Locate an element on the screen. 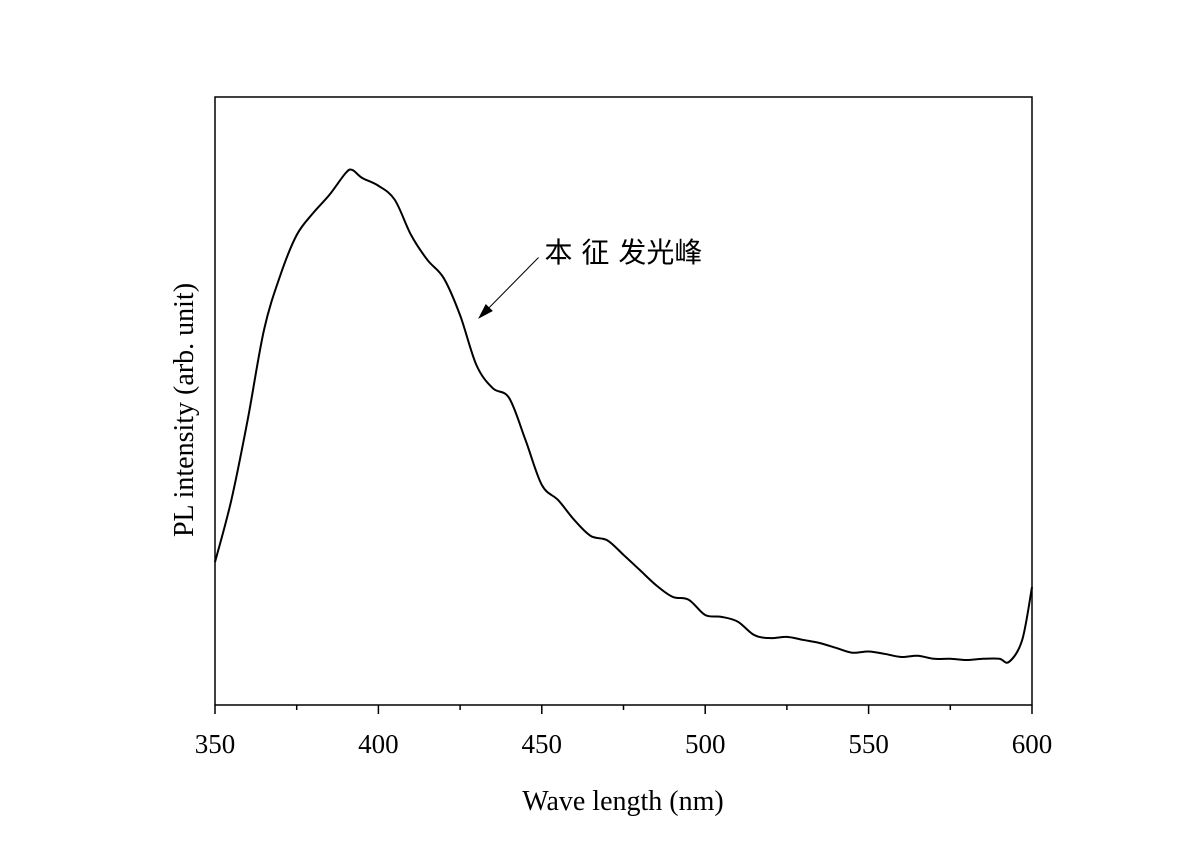 Image resolution: width=1200 pixels, height=848 pixels. y-axis-label: PL intensity (arb. unit) is located at coordinates (184, 410).